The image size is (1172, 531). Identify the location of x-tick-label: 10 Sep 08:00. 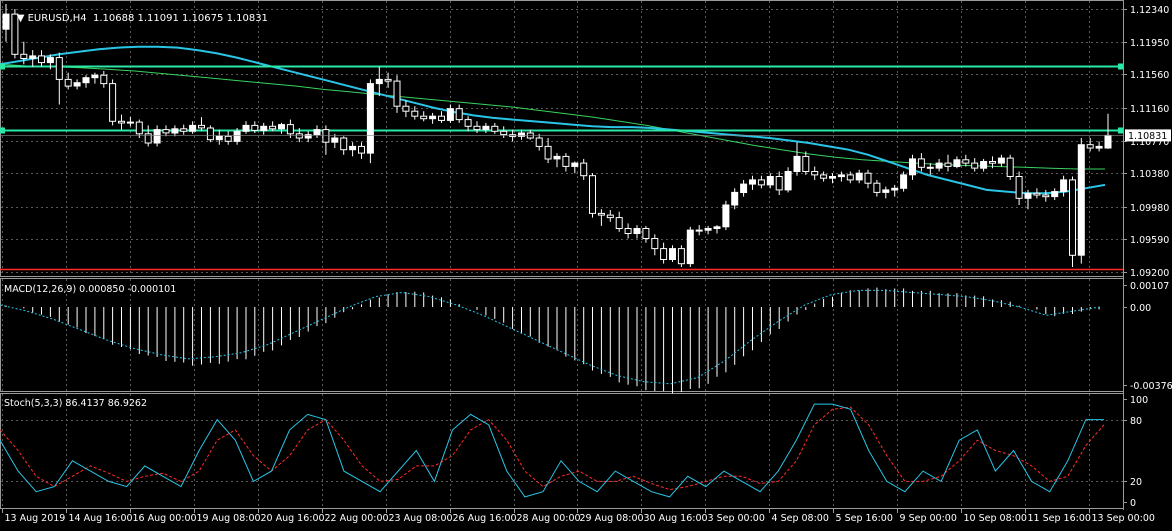
(995, 518).